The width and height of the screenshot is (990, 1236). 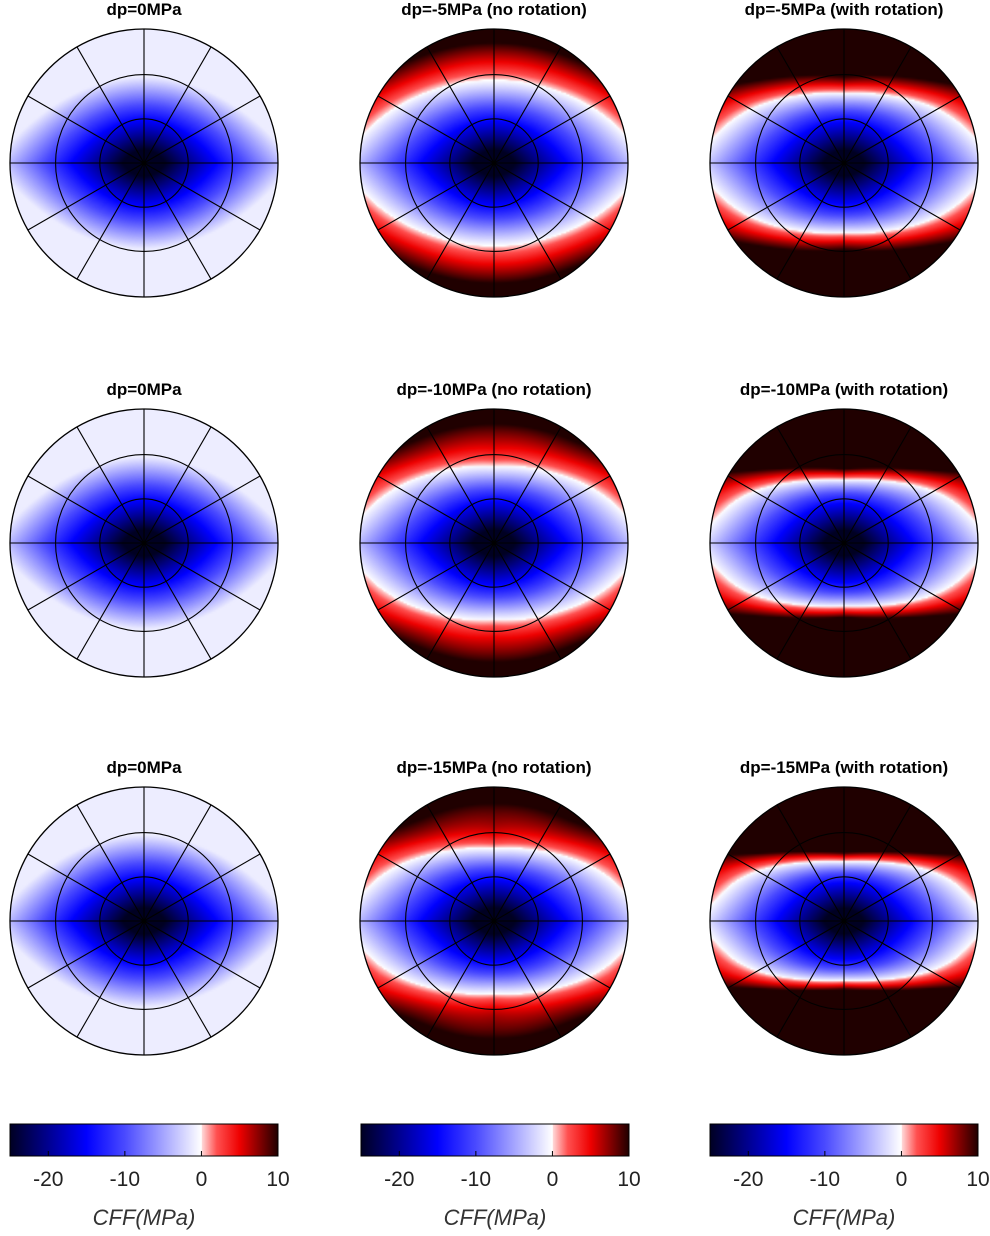 I want to click on stereonet-panel: dp=-15MPa (with rotation), so click(x=844, y=907).